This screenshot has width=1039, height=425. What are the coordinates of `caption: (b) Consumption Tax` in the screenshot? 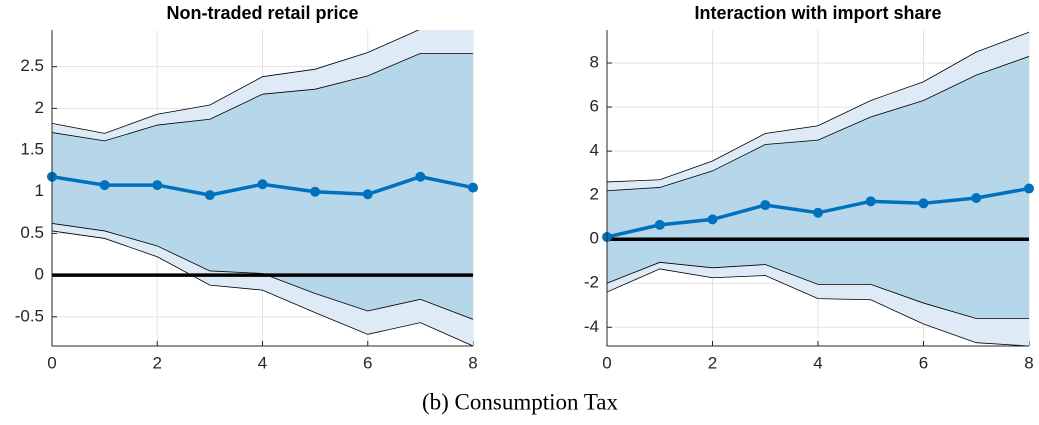 It's located at (520, 401).